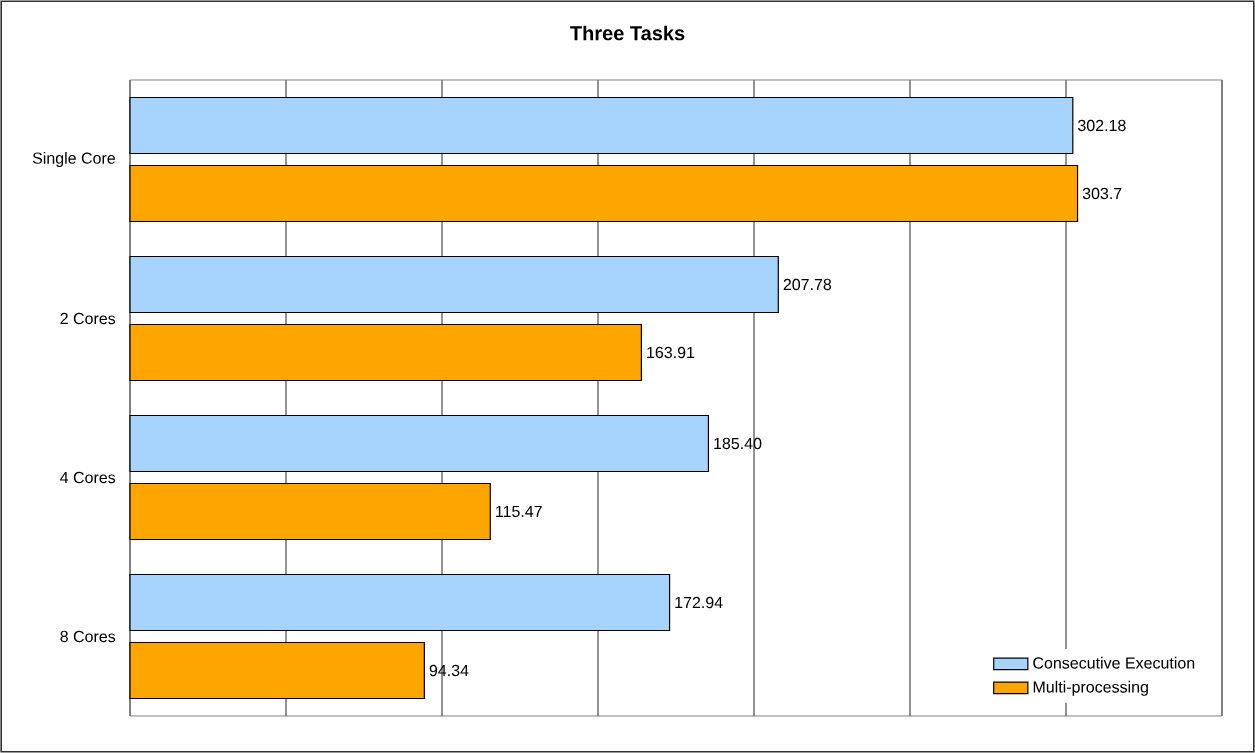  What do you see at coordinates (519, 511) in the screenshot?
I see `data-label: 115.47` at bounding box center [519, 511].